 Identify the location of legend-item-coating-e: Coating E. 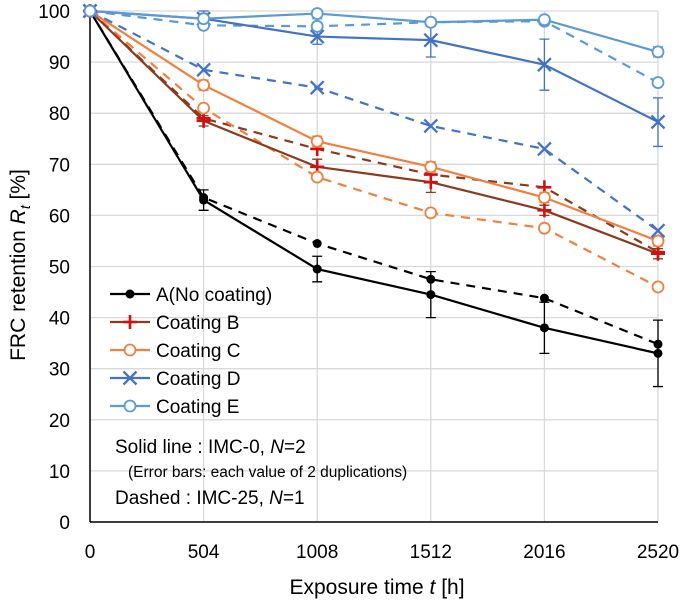
(174, 407).